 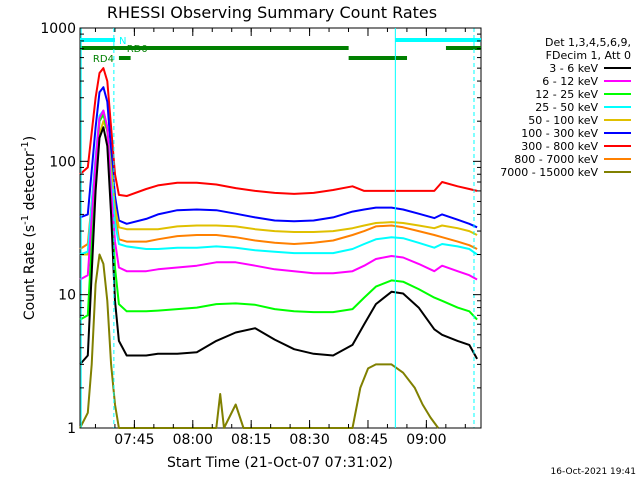 I want to click on y-tick-label: 100, so click(x=62, y=162).